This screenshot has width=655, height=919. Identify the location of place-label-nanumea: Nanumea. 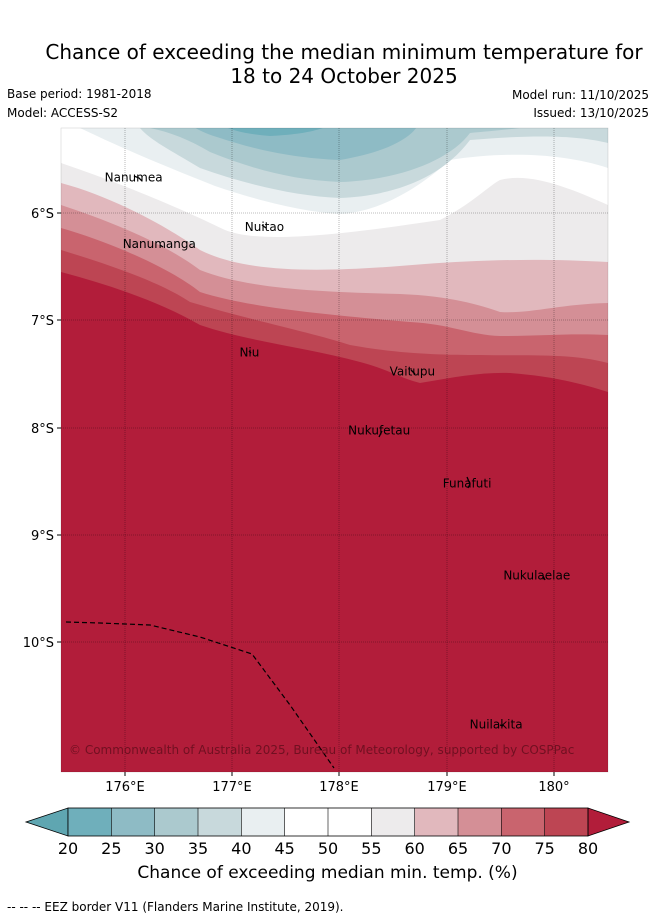
(134, 178).